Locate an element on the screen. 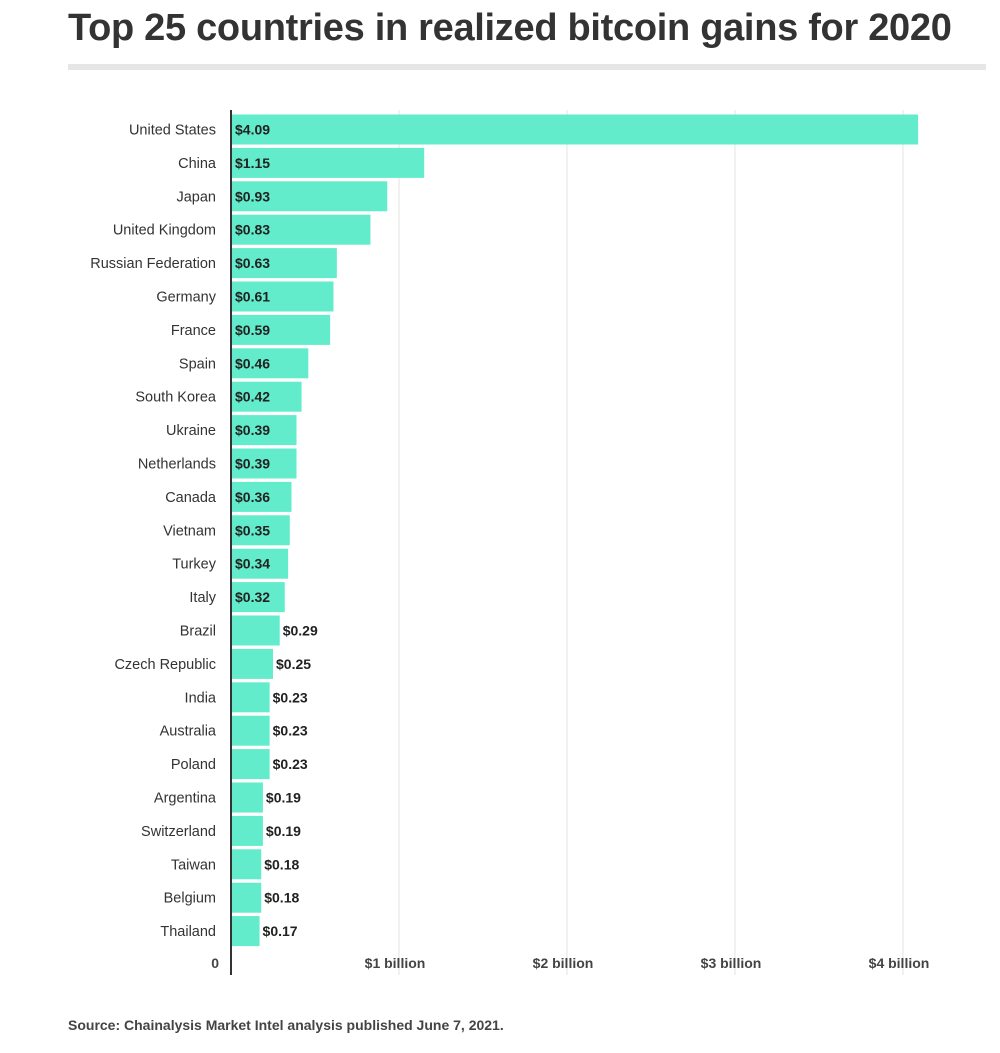 The image size is (1000, 1053). category-label: United States is located at coordinates (172, 131).